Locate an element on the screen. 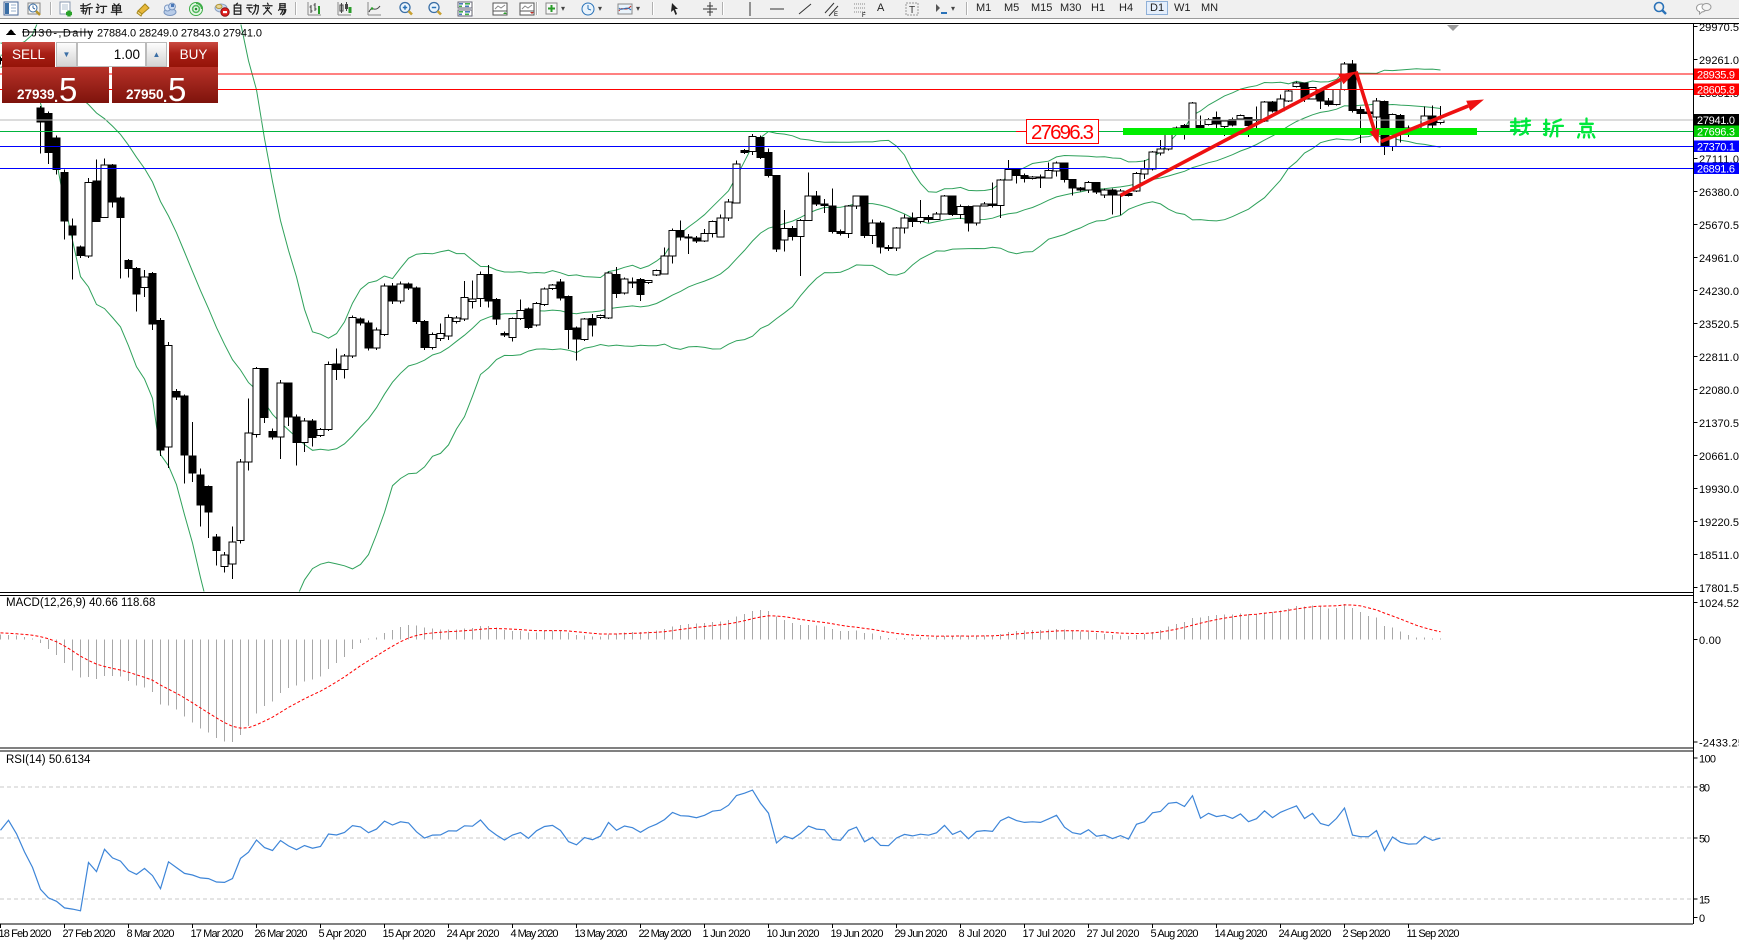  svg-text: 24230.0 is located at coordinates (1719, 292).